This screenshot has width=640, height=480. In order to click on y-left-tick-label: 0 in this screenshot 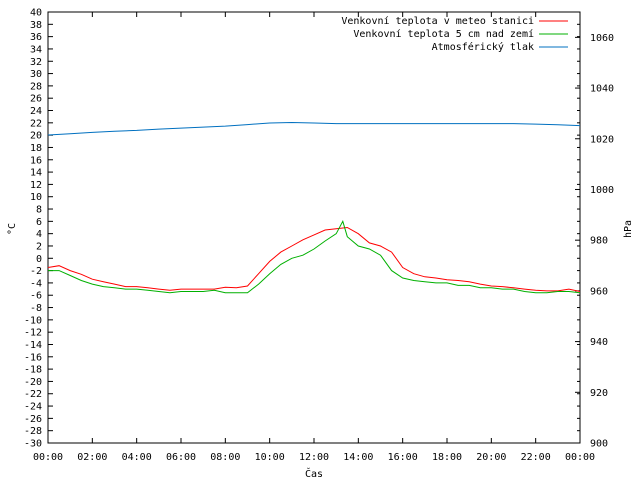, I will do `click(39, 259)`.